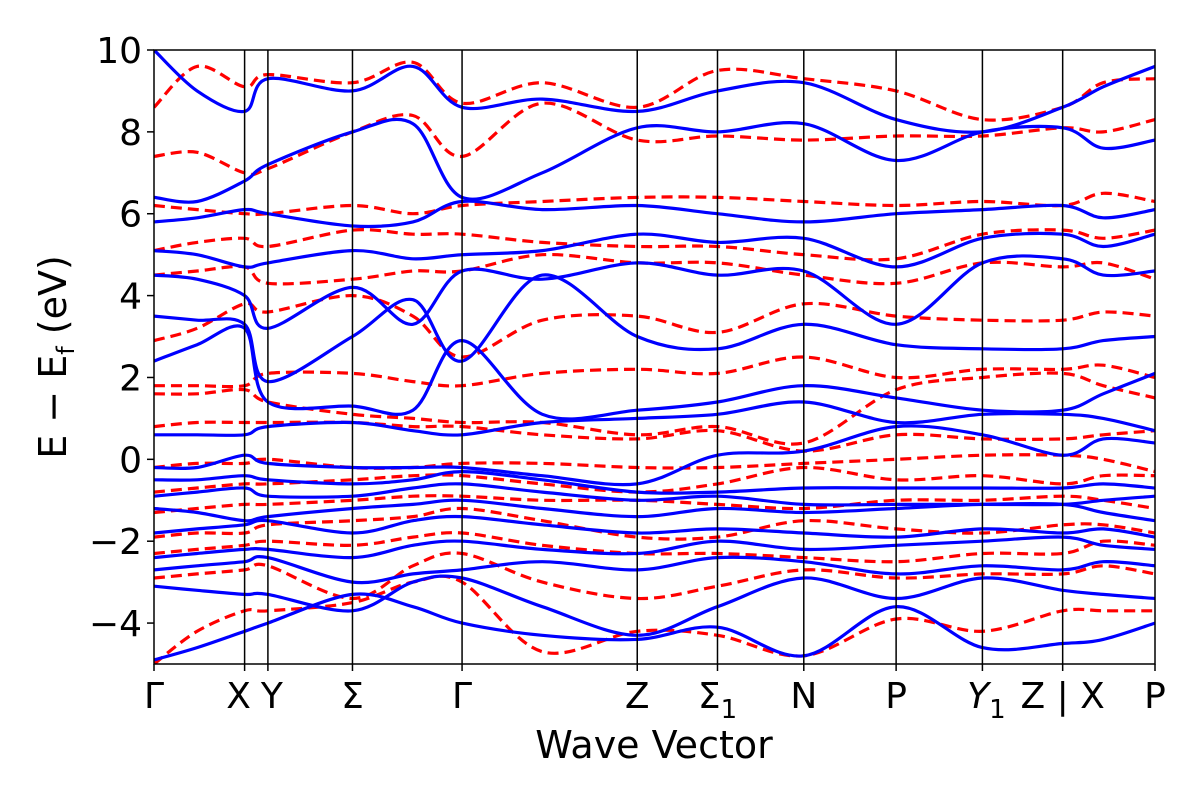 Image resolution: width=1200 pixels, height=800 pixels. I want to click on x-tick-label-text: Z, so click(637, 696).